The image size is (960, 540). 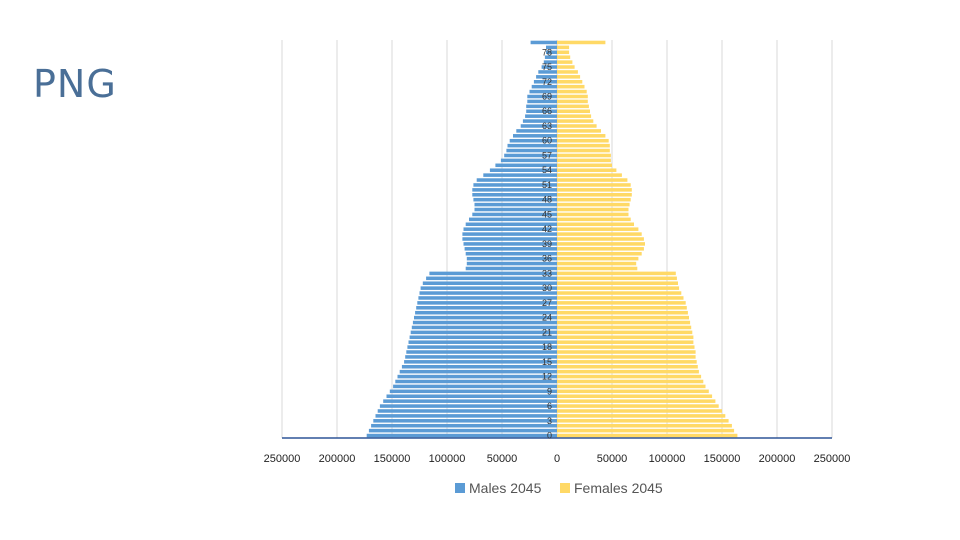 What do you see at coordinates (547, 141) in the screenshot?
I see `age-tick-label: 60` at bounding box center [547, 141].